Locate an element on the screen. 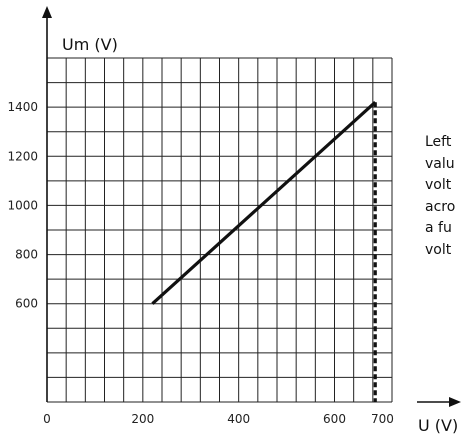 The height and width of the screenshot is (435, 461). x-tick-label: 400 is located at coordinates (238, 419).